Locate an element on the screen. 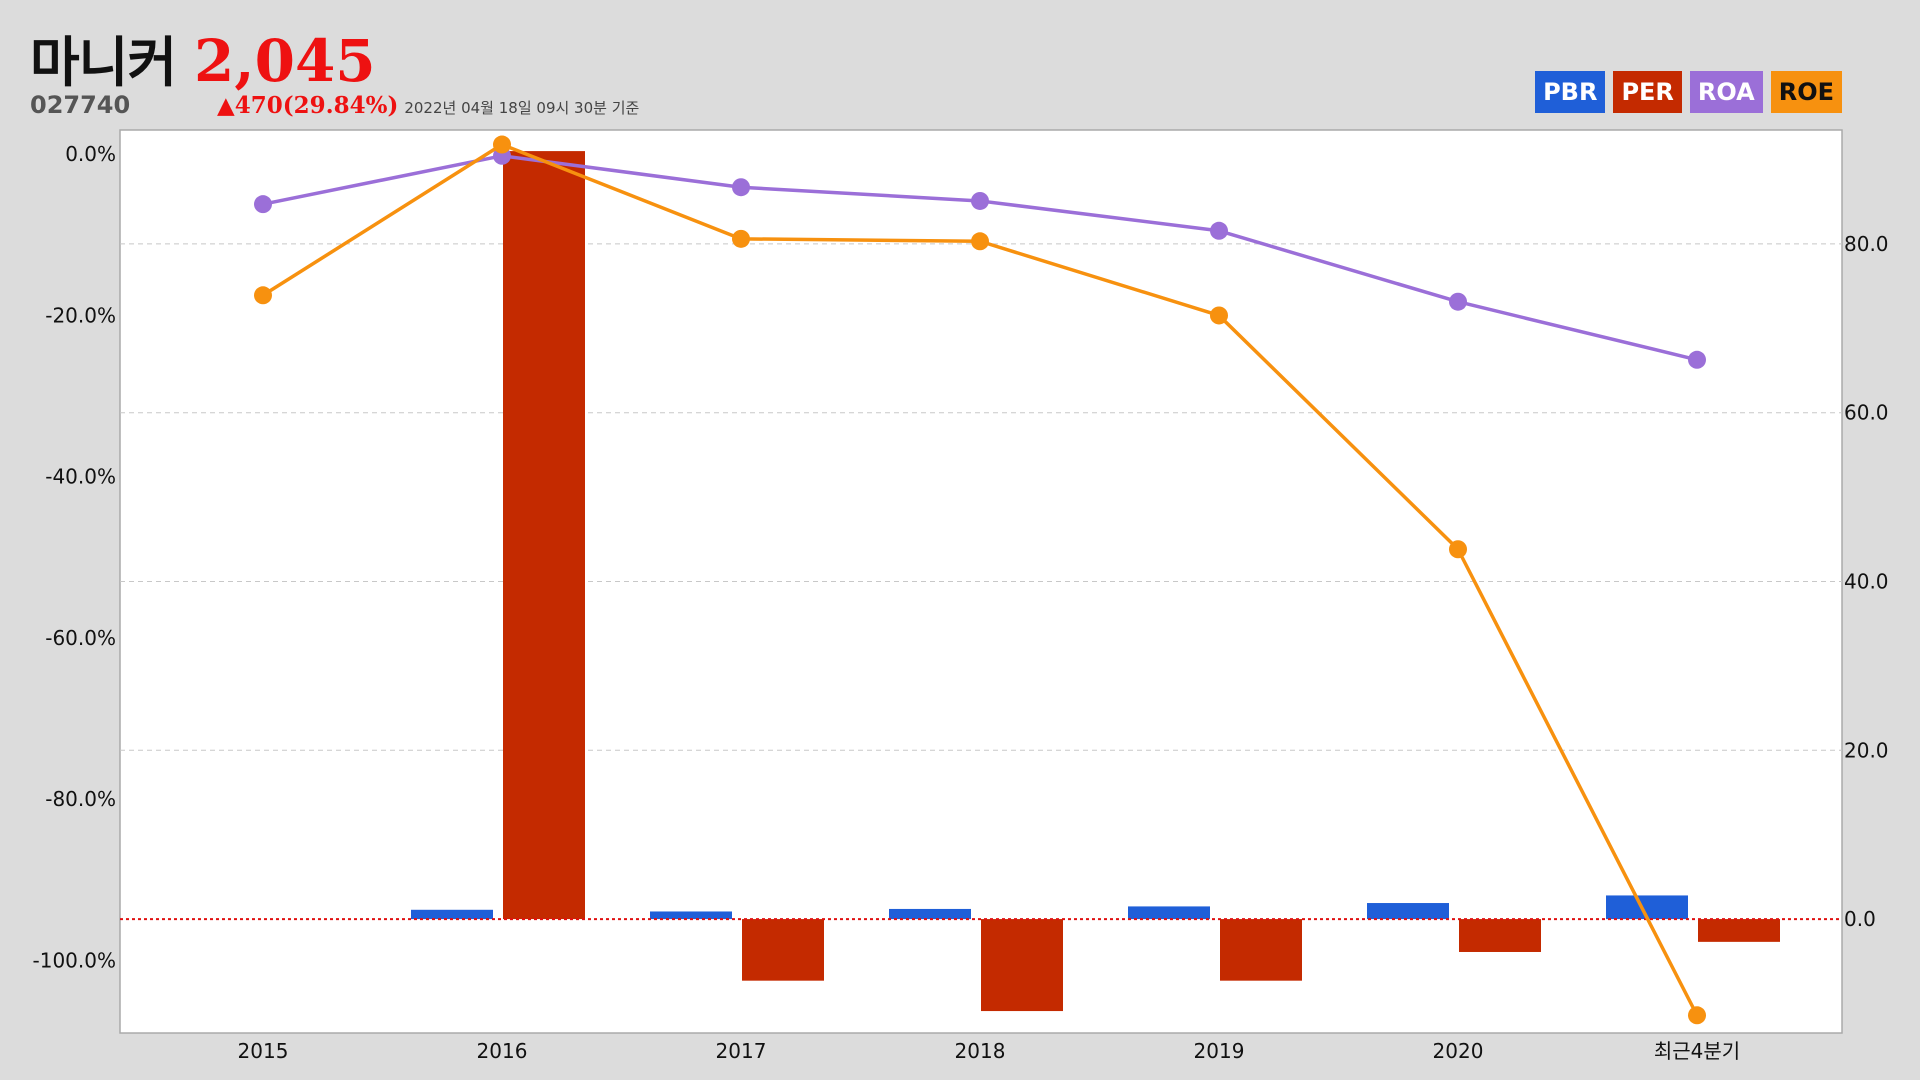  stock-name: 마니커 is located at coordinates (103, 62).